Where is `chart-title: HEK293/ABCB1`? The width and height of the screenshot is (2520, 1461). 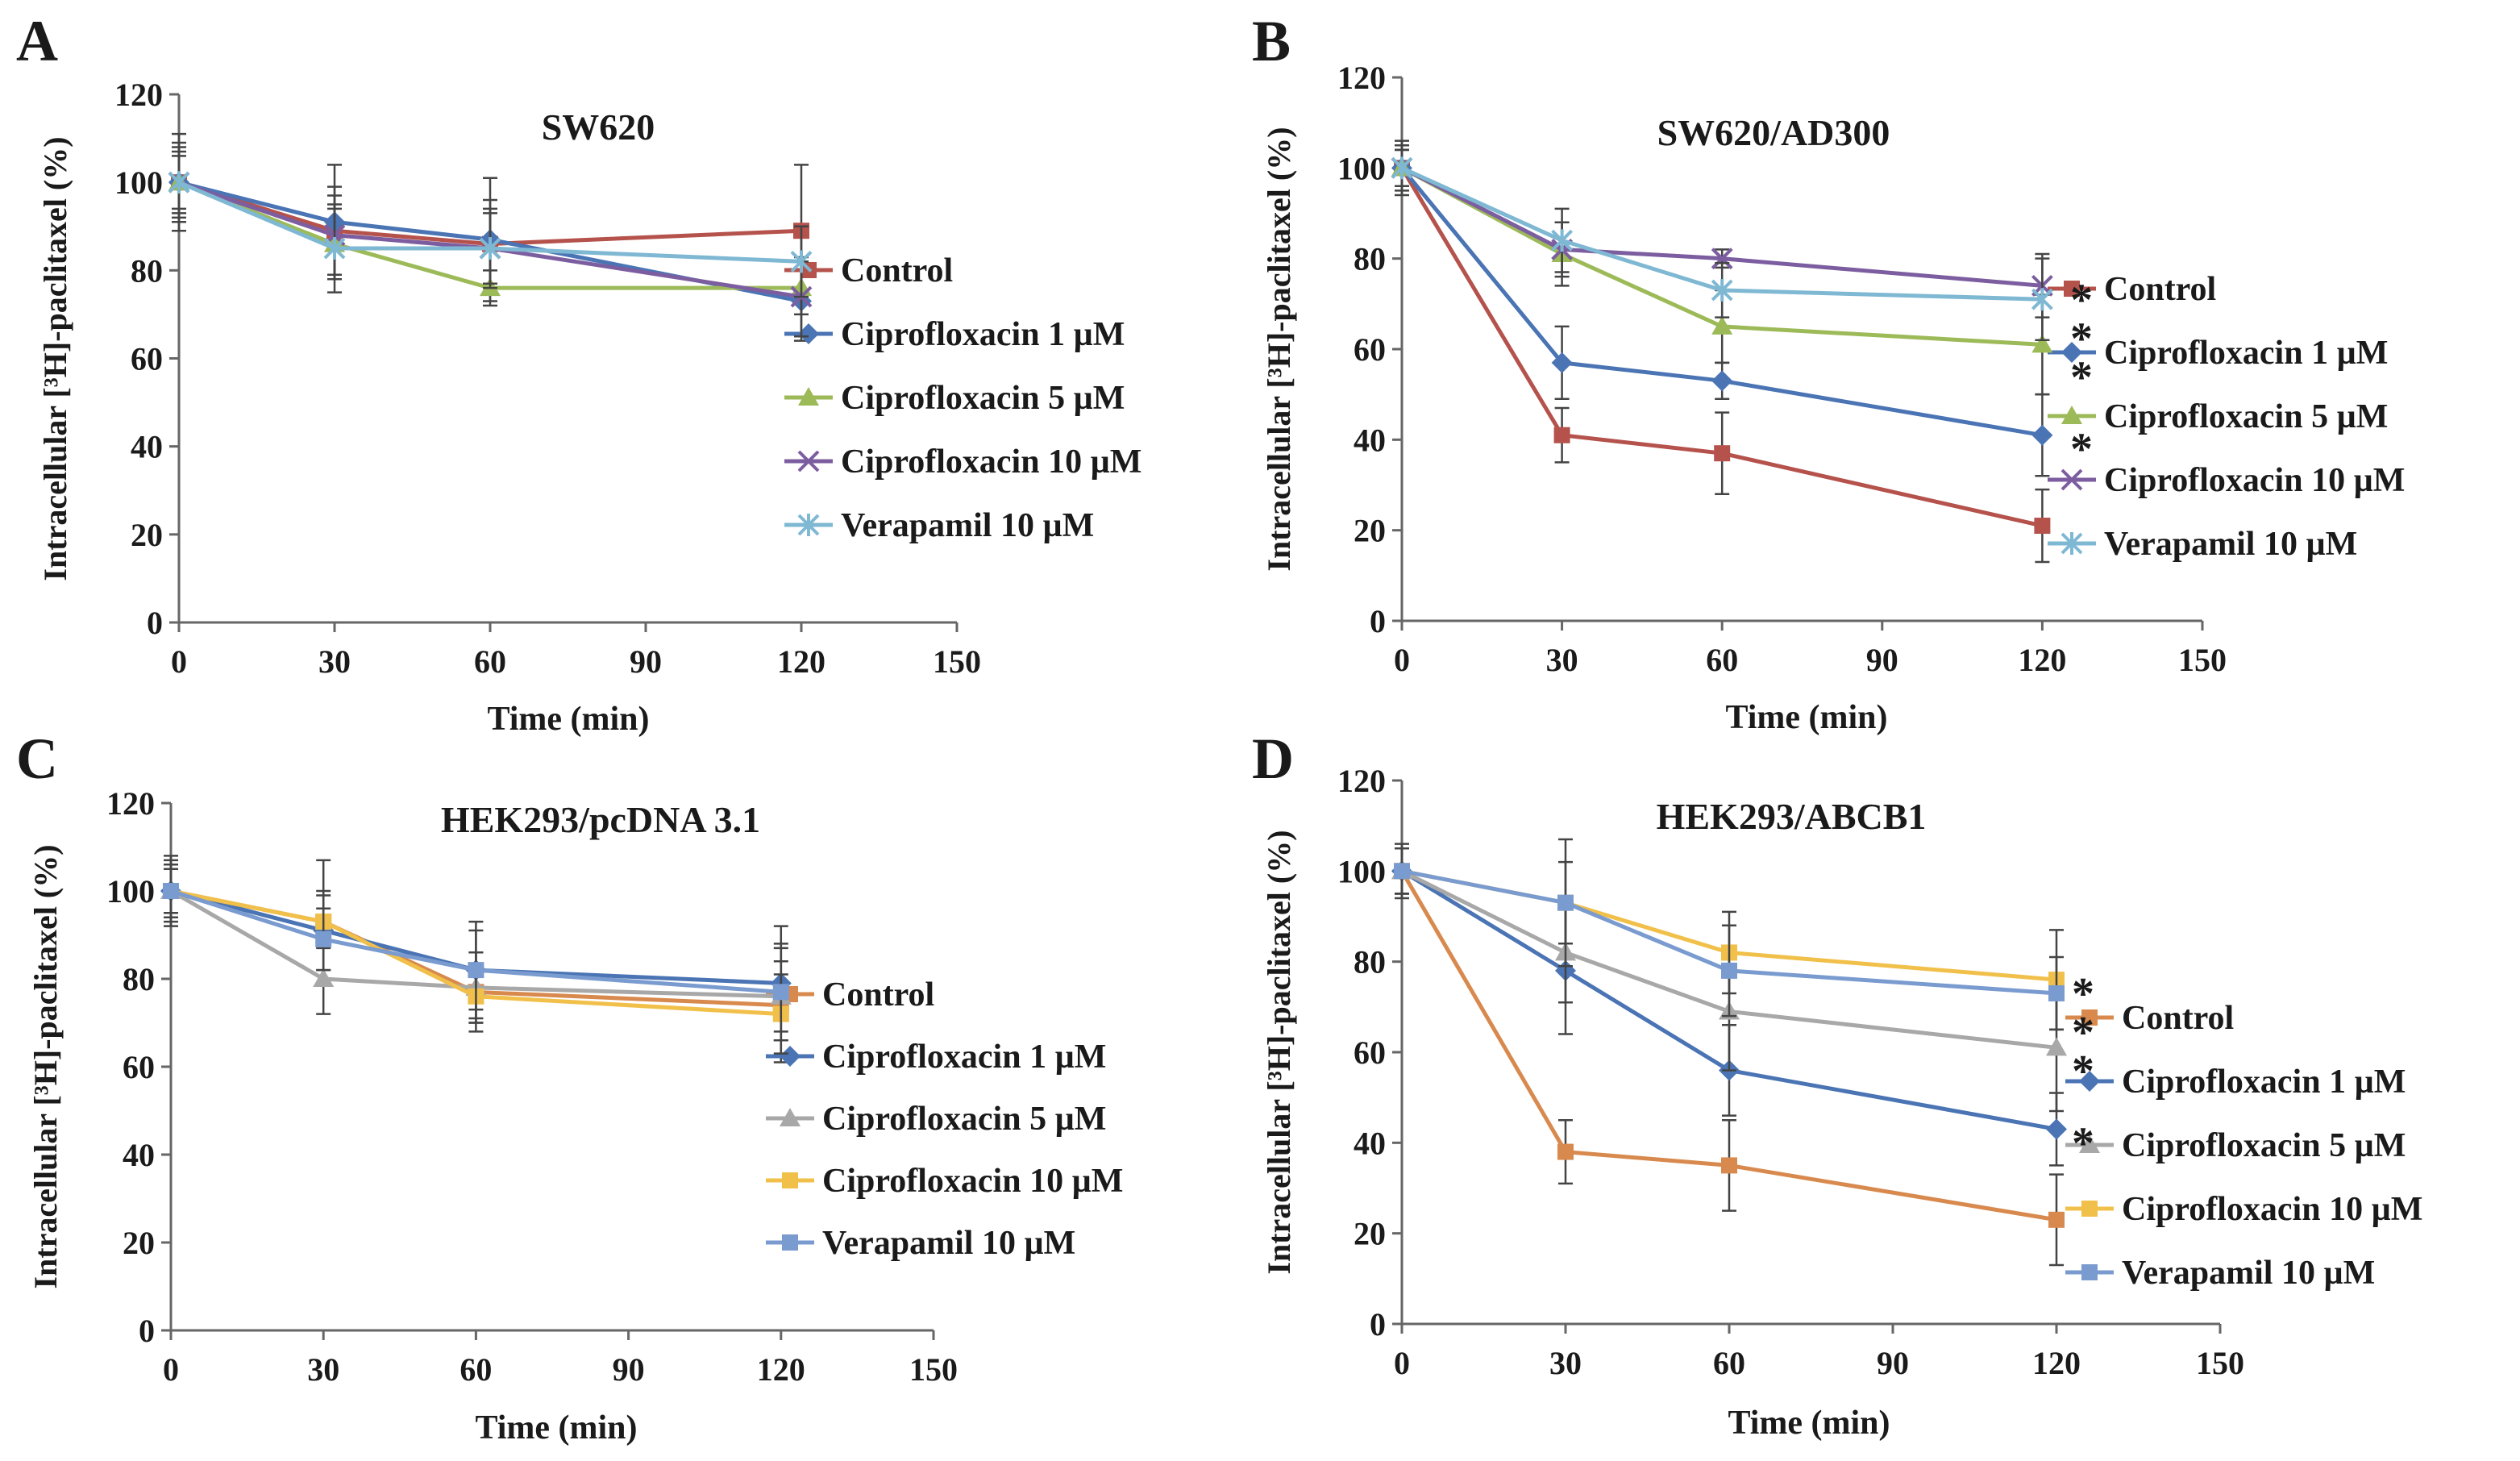 chart-title: HEK293/ABCB1 is located at coordinates (1792, 816).